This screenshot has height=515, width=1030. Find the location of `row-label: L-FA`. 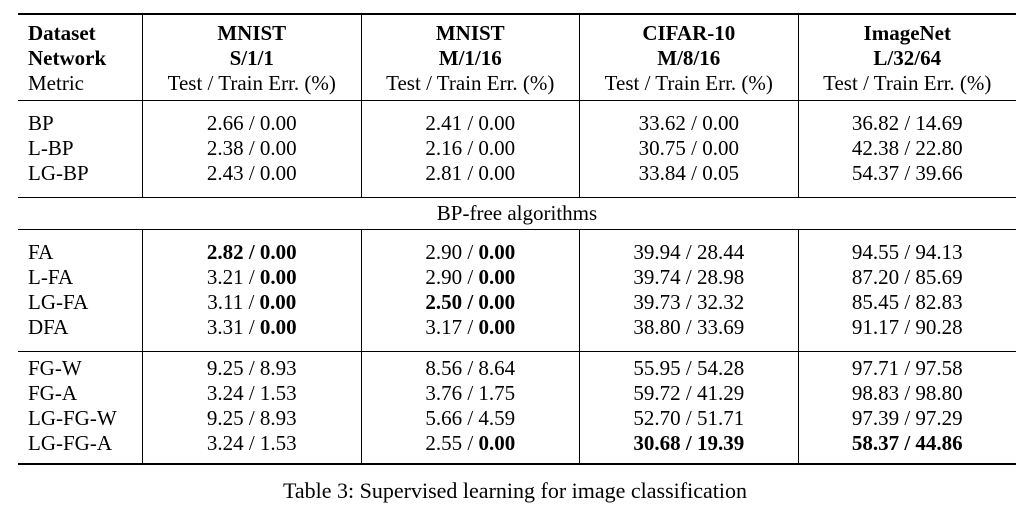

row-label: L-FA is located at coordinates (51, 277).